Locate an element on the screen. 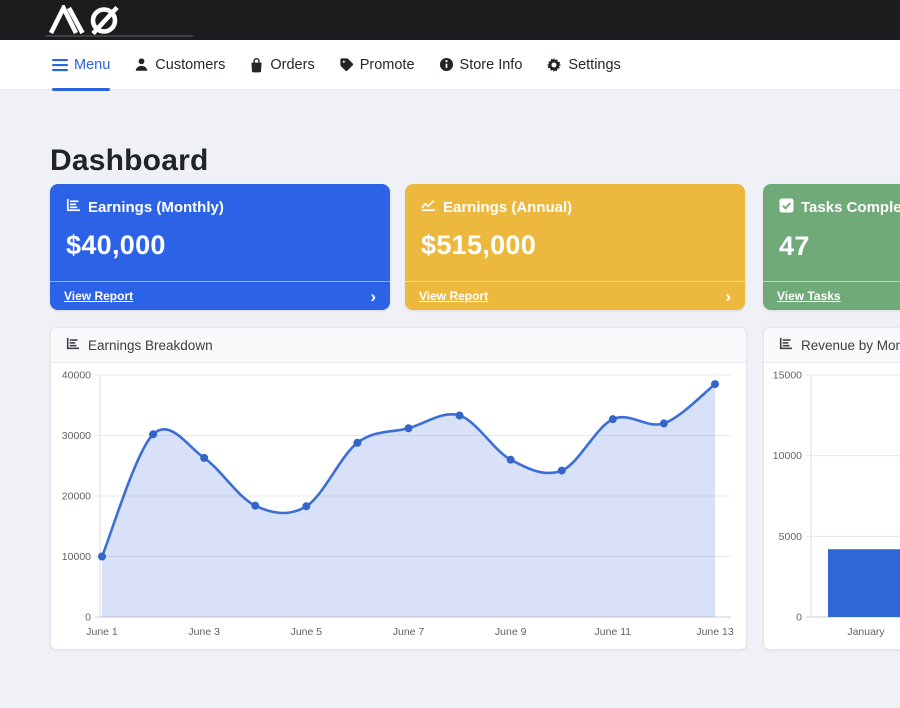 Image resolution: width=900 pixels, height=708 pixels. svg-text: January is located at coordinates (866, 632).